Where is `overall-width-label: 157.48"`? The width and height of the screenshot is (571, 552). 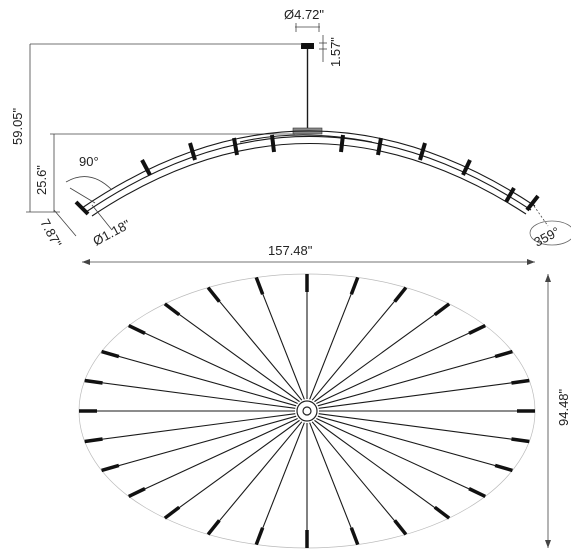 overall-width-label: 157.48" is located at coordinates (290, 250).